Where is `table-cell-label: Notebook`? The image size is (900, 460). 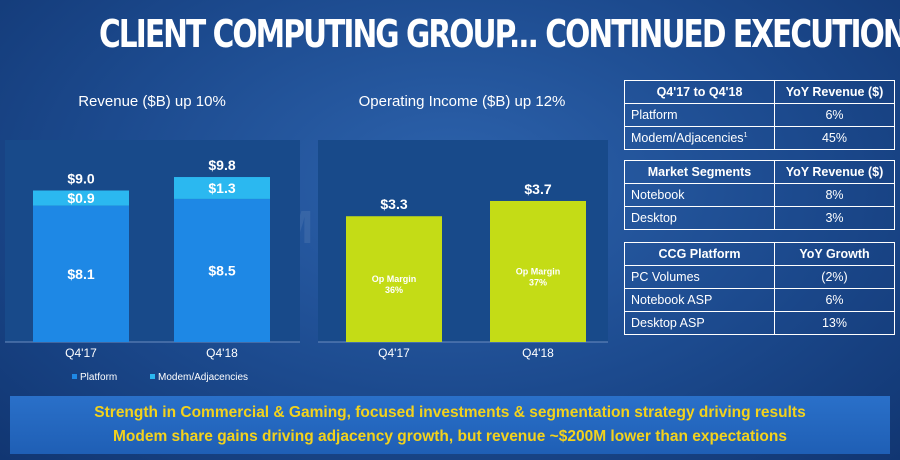 table-cell-label: Notebook is located at coordinates (699, 195).